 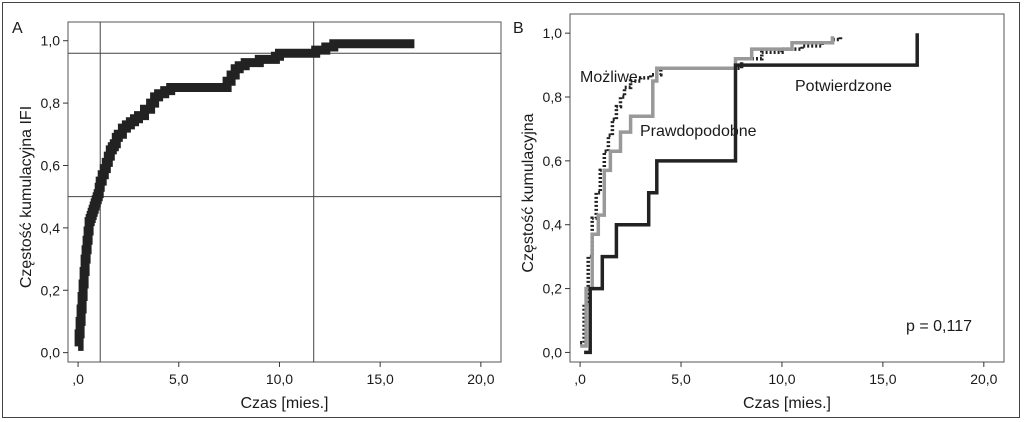 I want to click on panel-b-series-label-prawdopodobne: Prawdopodobne, so click(x=698, y=131).